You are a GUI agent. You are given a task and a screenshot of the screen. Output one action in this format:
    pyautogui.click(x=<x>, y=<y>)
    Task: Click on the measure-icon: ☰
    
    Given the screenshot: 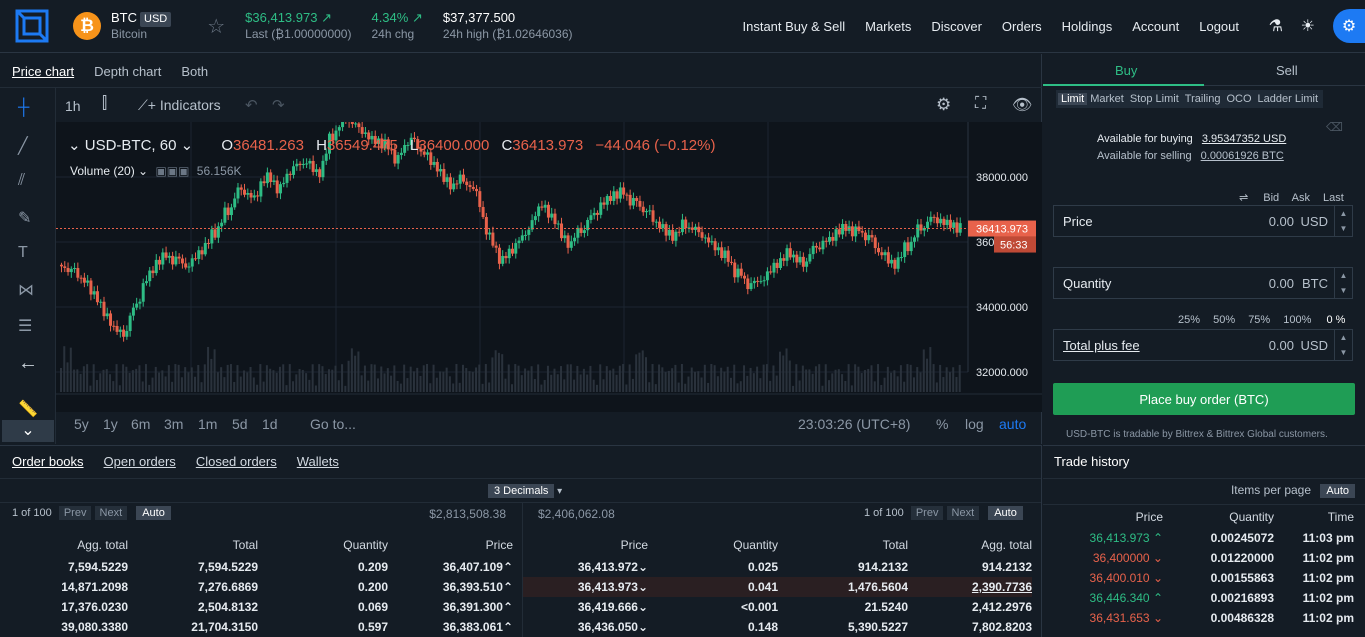 What is the action you would take?
    pyautogui.click(x=25, y=326)
    